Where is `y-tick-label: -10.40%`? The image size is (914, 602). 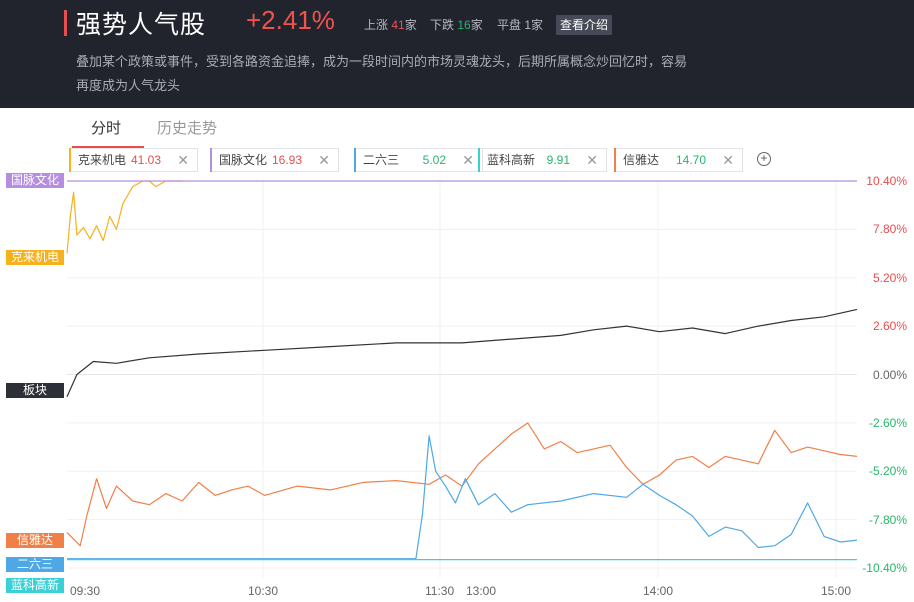
y-tick-label: -10.40% is located at coordinates (884, 568).